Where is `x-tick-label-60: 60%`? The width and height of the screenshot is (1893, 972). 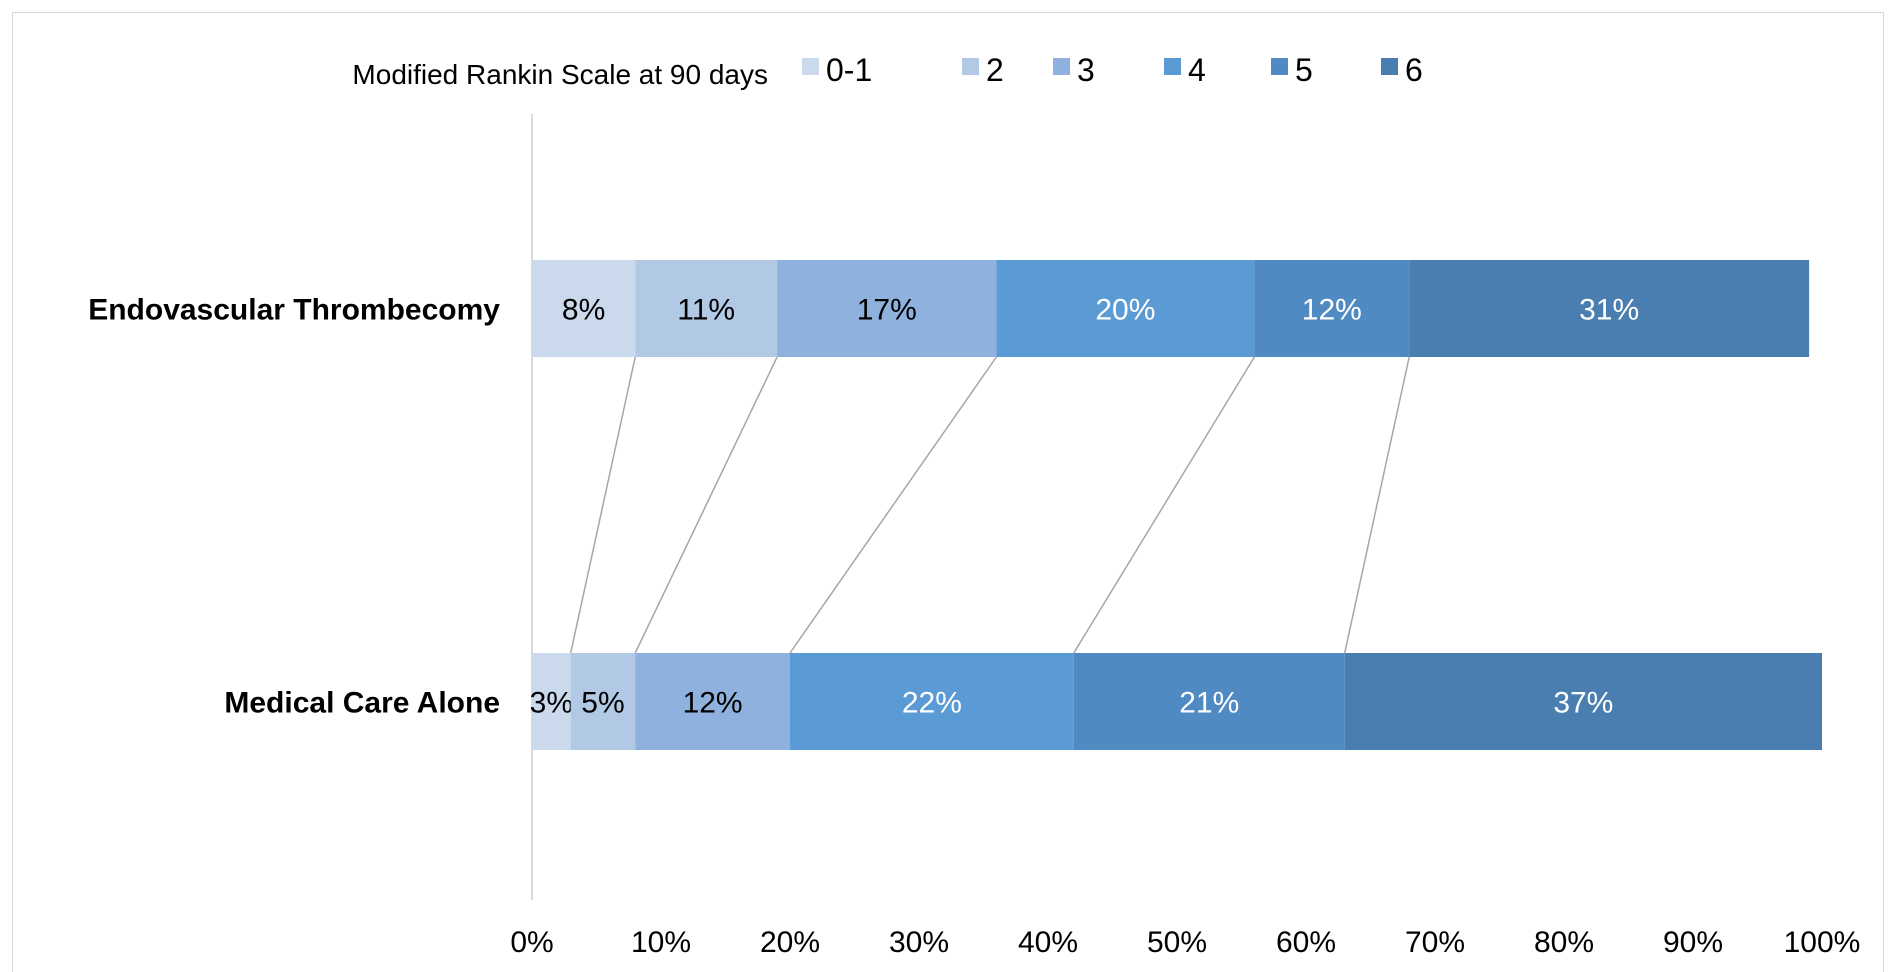
x-tick-label-60: 60% is located at coordinates (1306, 942).